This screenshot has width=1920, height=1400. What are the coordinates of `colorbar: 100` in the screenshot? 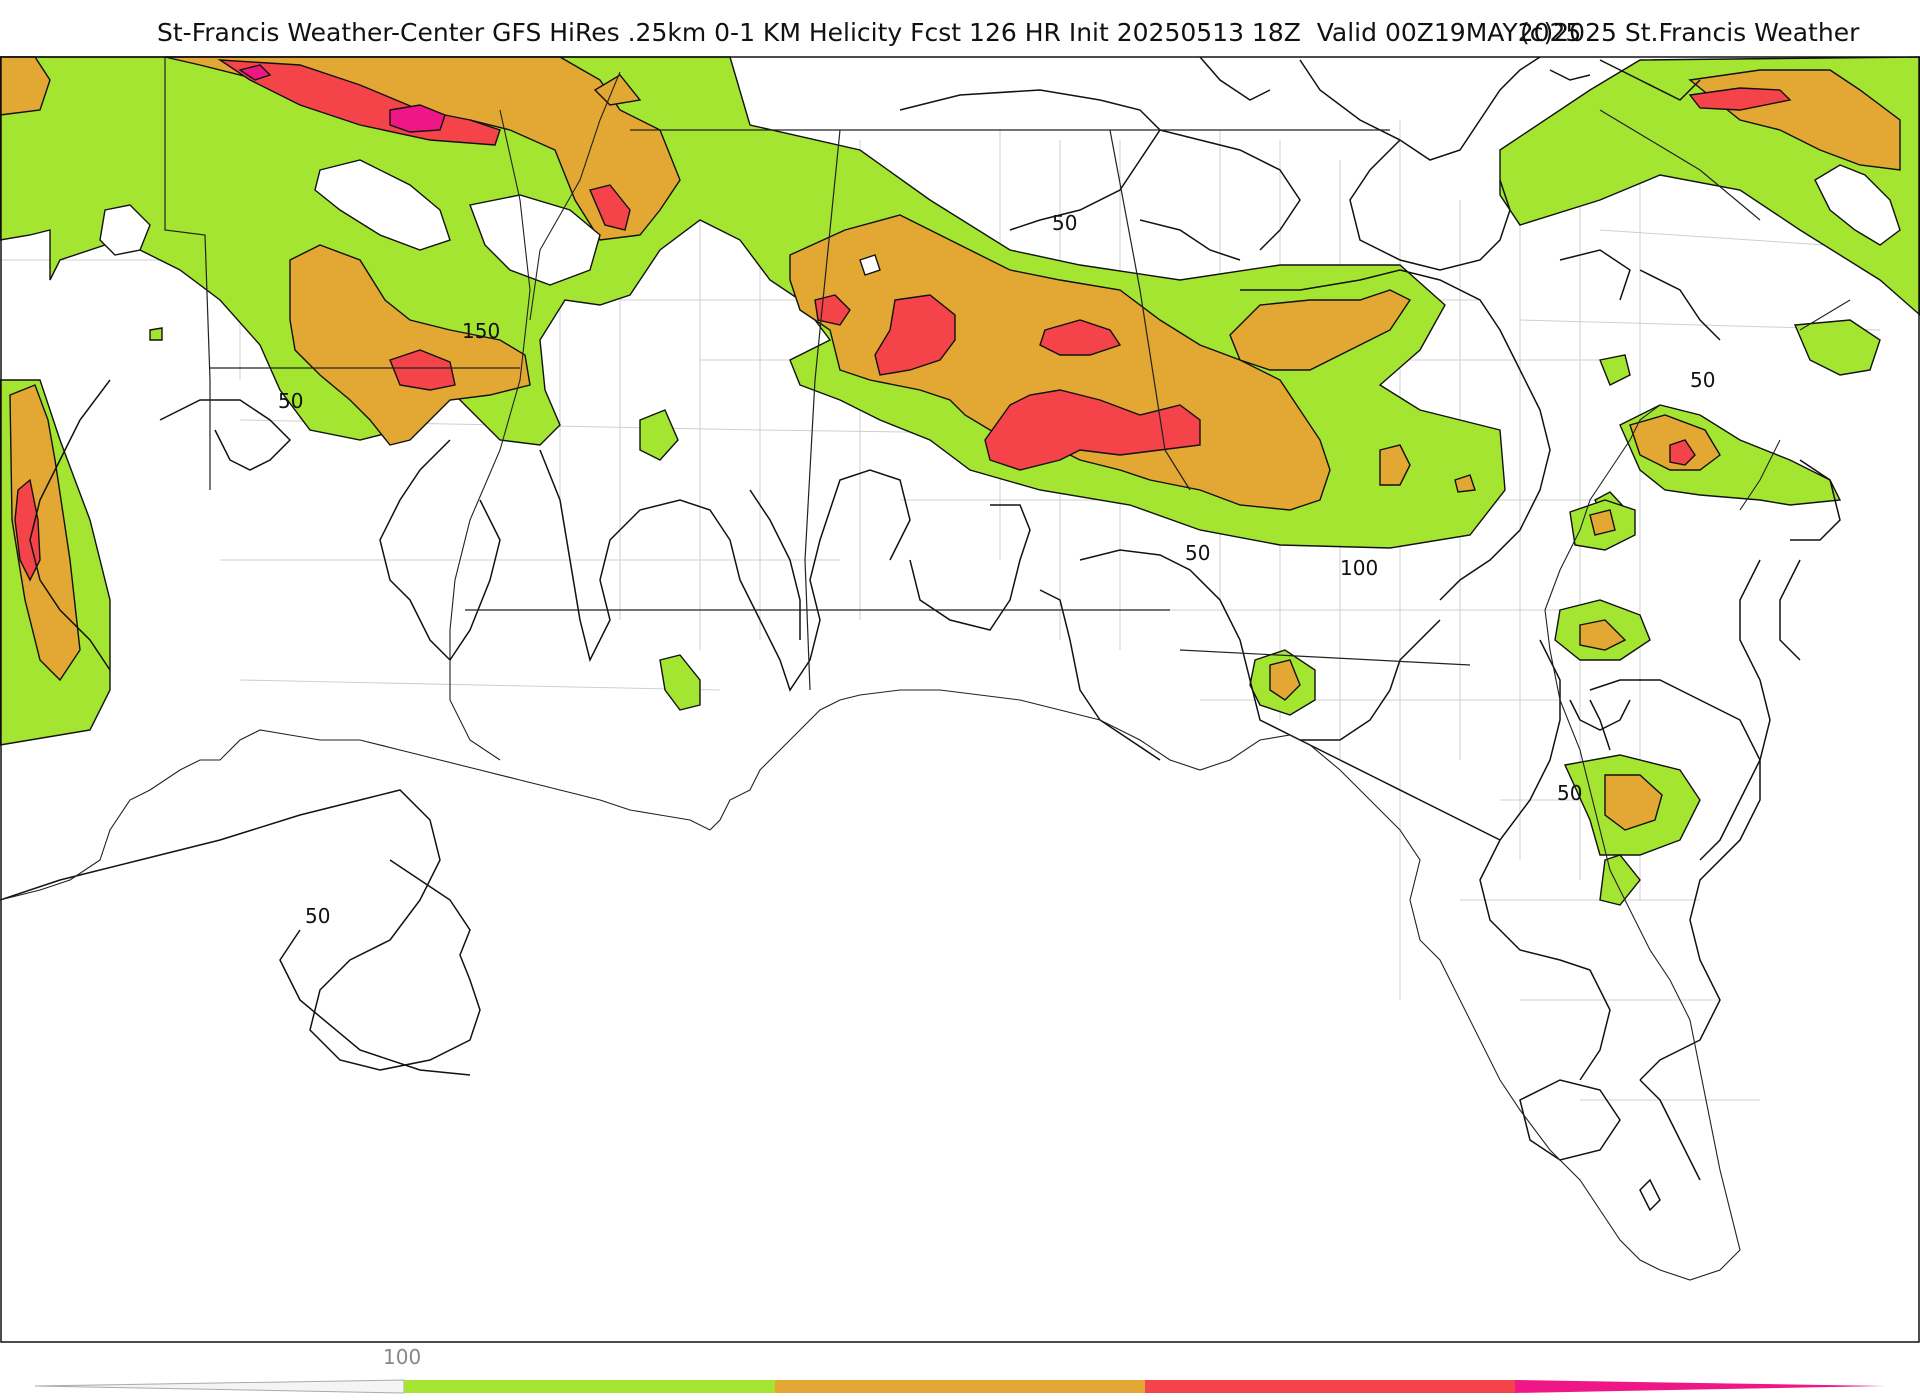 It's located at (960, 1371).